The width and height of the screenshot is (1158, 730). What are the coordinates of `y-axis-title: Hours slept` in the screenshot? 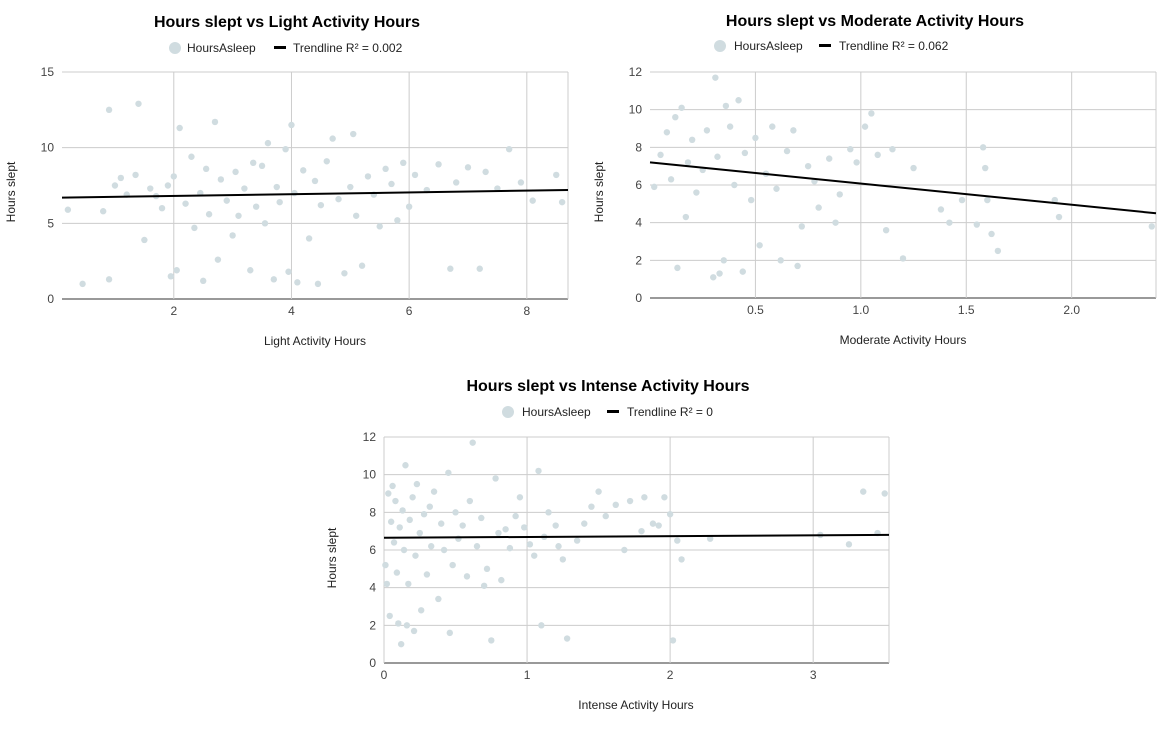 It's located at (332, 557).